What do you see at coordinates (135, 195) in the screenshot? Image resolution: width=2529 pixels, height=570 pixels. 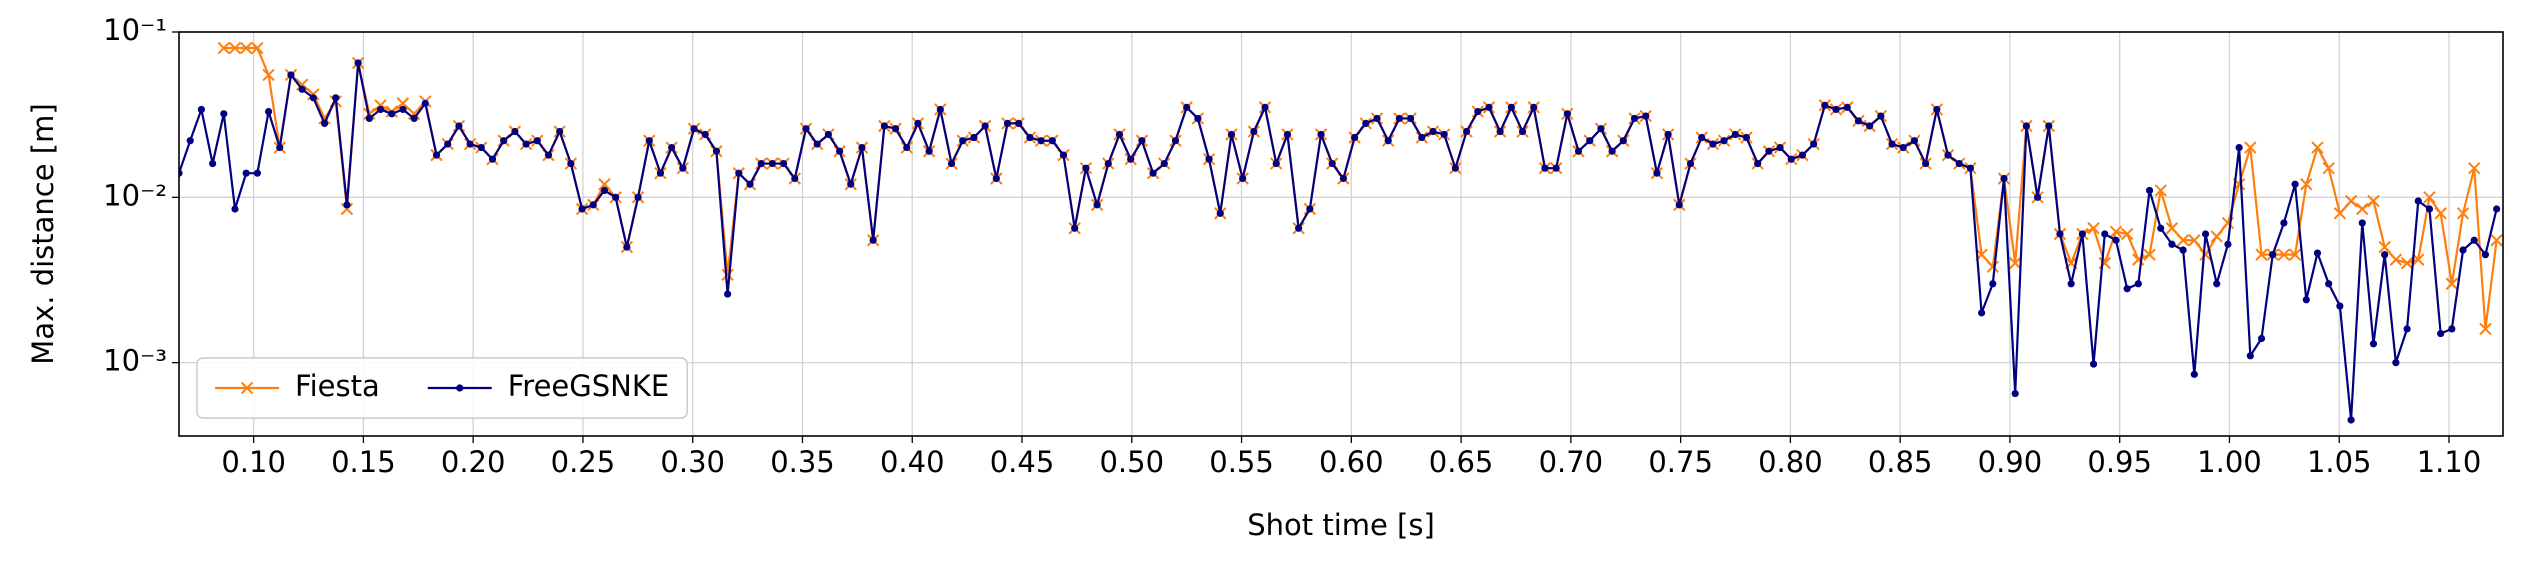 I see `y-tick-label: 10⁻²` at bounding box center [135, 195].